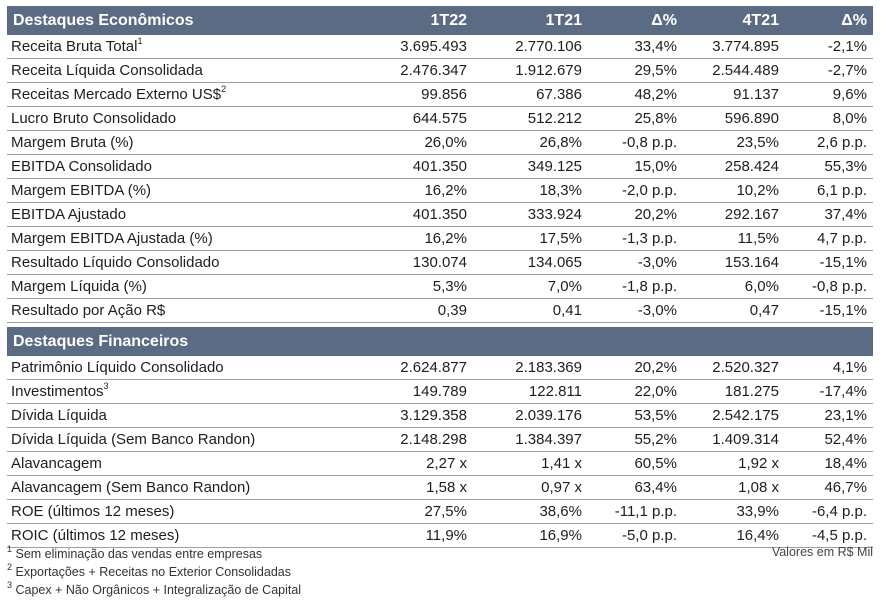  What do you see at coordinates (734, 142) in the screenshot?
I see `value-cell: 23,5%` at bounding box center [734, 142].